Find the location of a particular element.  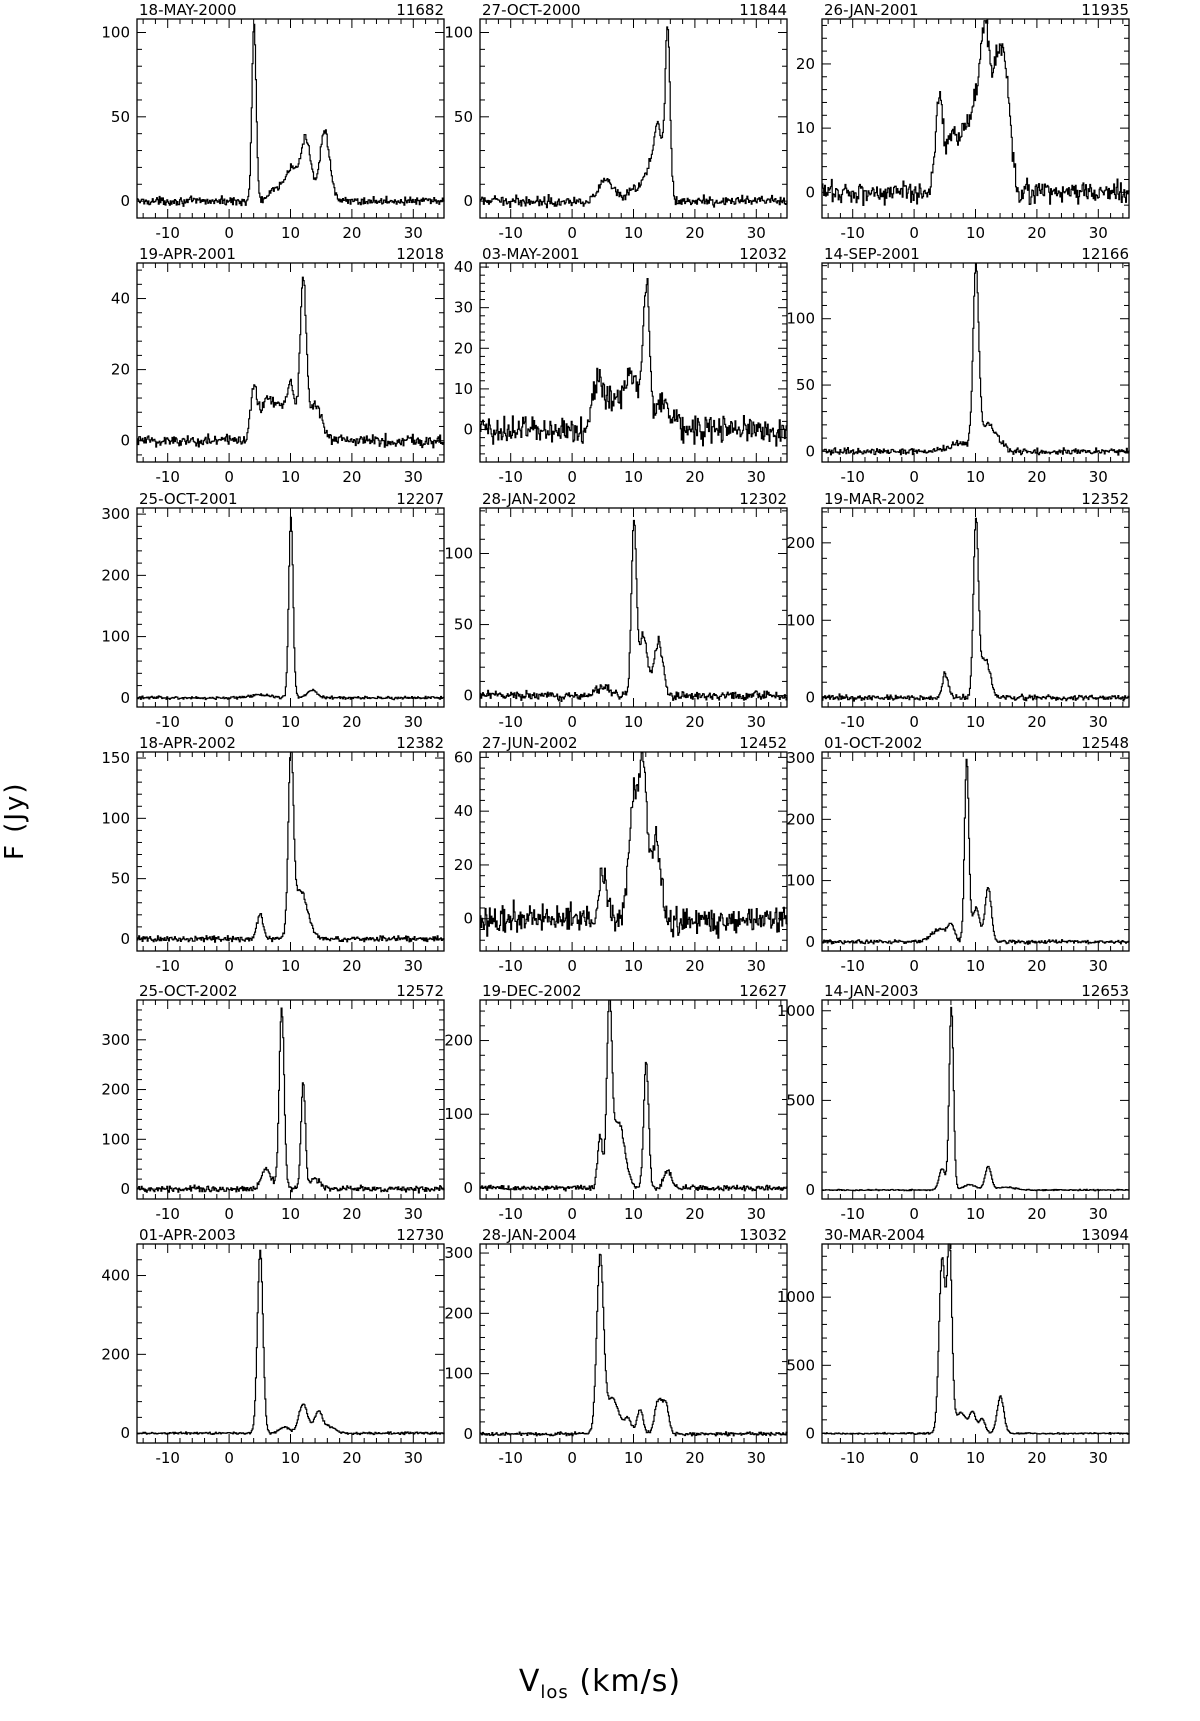

global-y-axis-label: F (Jy) is located at coordinates (15, 820).